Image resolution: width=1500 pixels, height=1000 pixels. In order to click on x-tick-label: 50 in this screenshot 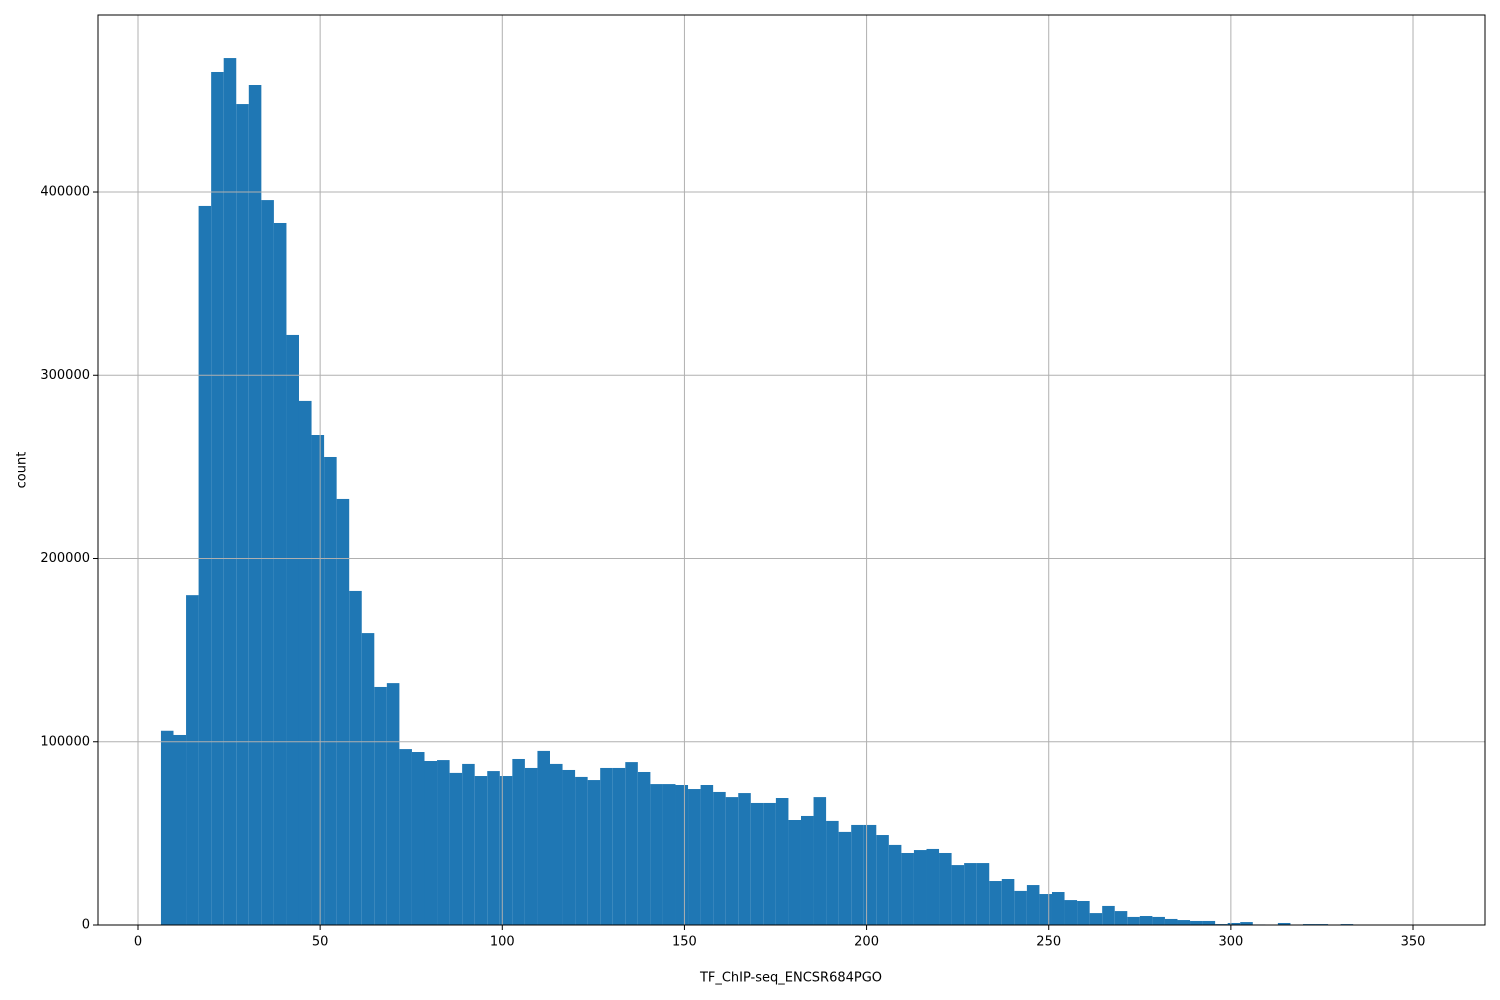, I will do `click(320, 942)`.